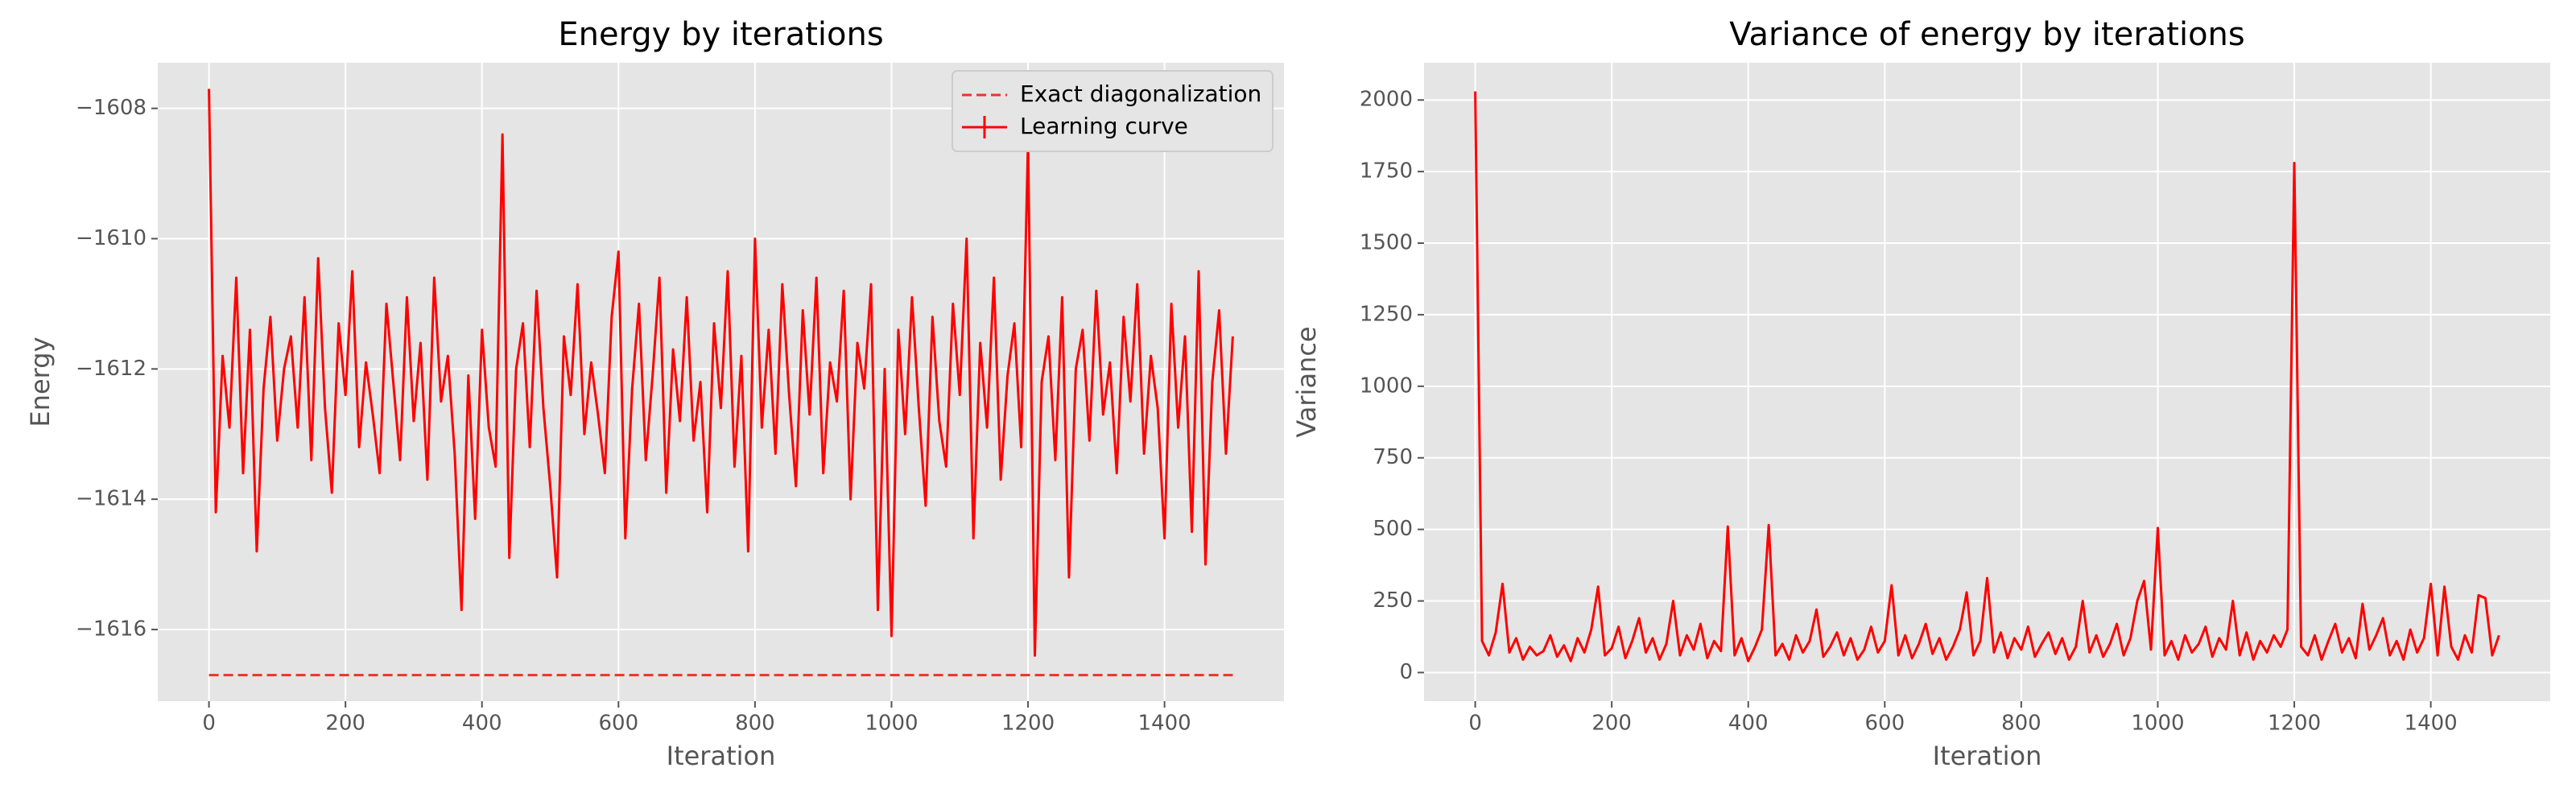  What do you see at coordinates (1406, 672) in the screenshot?
I see `y-tick-label: 0` at bounding box center [1406, 672].